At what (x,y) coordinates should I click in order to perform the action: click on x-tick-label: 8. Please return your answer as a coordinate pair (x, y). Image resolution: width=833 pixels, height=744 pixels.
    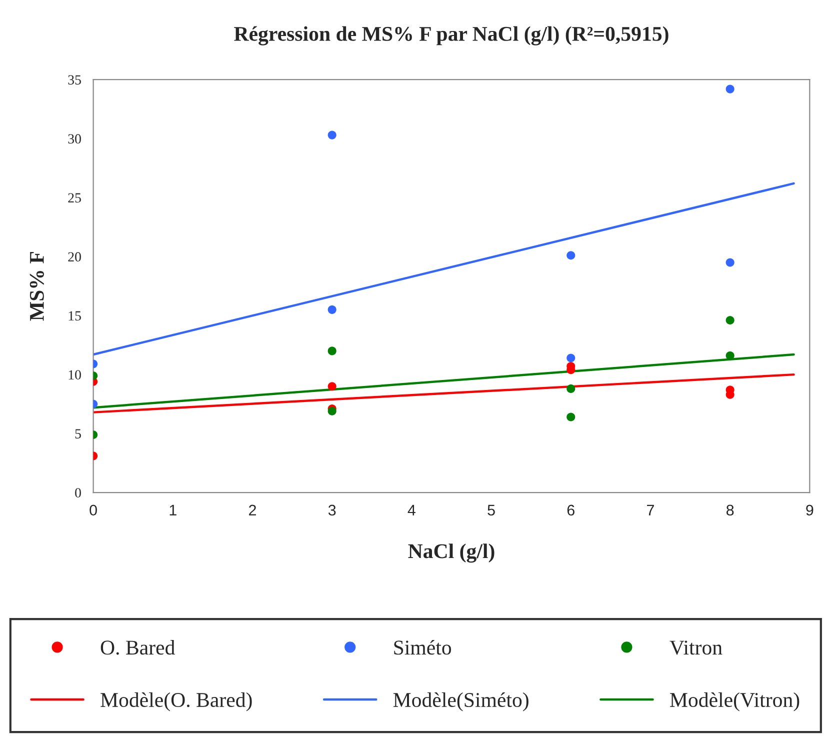
    Looking at the image, I should click on (730, 510).